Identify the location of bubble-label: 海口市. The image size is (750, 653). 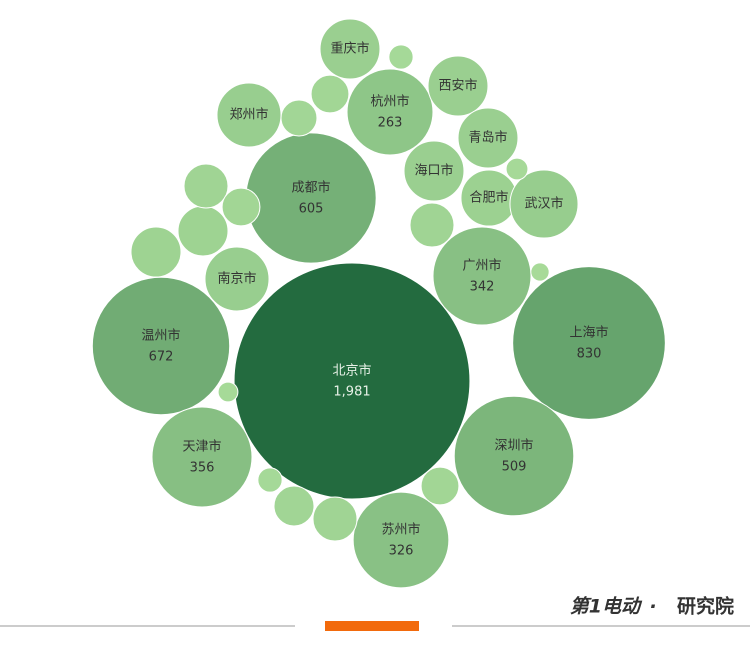
(433, 171).